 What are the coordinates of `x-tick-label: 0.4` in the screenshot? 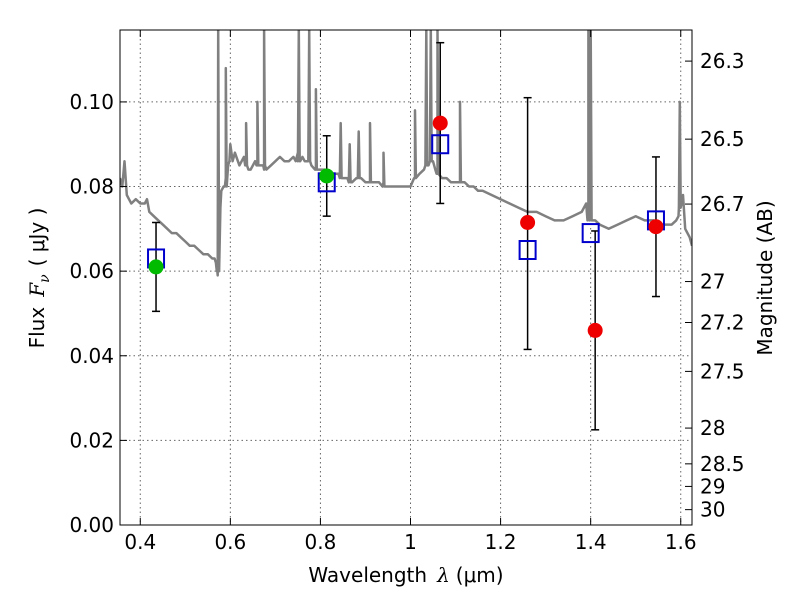 It's located at (140, 542).